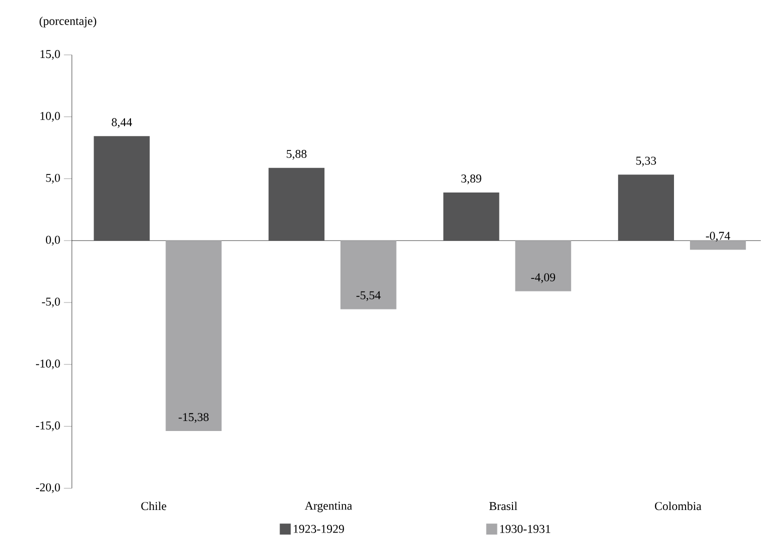 Image resolution: width=761 pixels, height=538 pixels. Describe the element at coordinates (50, 55) in the screenshot. I see `y-tick-label: 15,0` at that location.